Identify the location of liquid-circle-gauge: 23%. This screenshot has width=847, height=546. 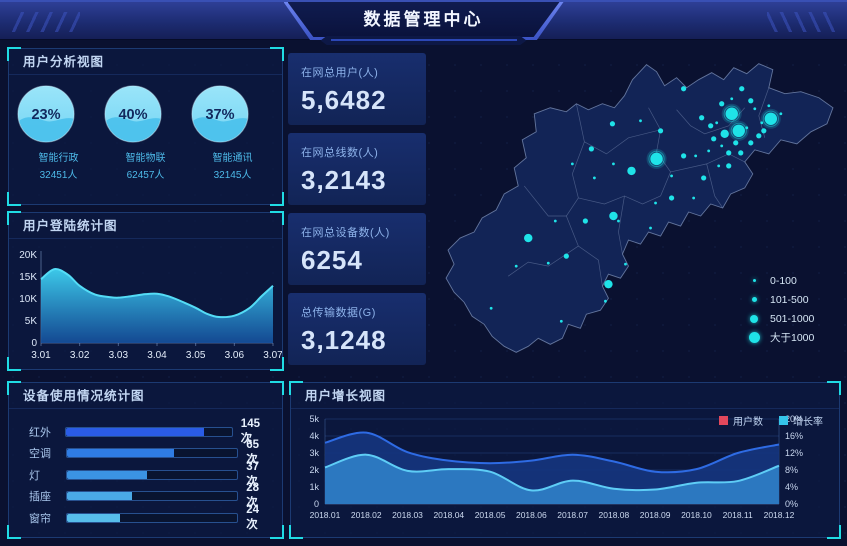
(46, 114).